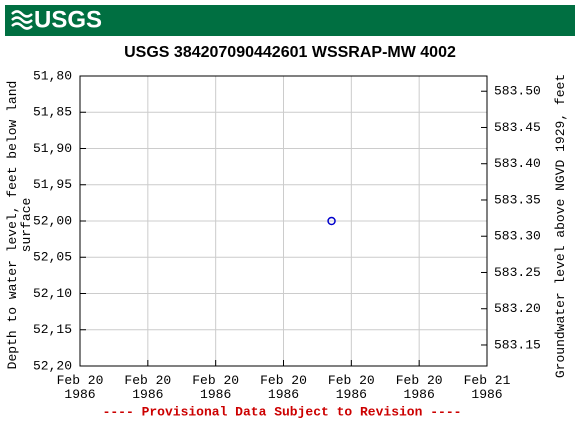  Describe the element at coordinates (290, 52) in the screenshot. I see `chart-title: USGS 384207090442601 WSSRAP-MW 4002` at that location.